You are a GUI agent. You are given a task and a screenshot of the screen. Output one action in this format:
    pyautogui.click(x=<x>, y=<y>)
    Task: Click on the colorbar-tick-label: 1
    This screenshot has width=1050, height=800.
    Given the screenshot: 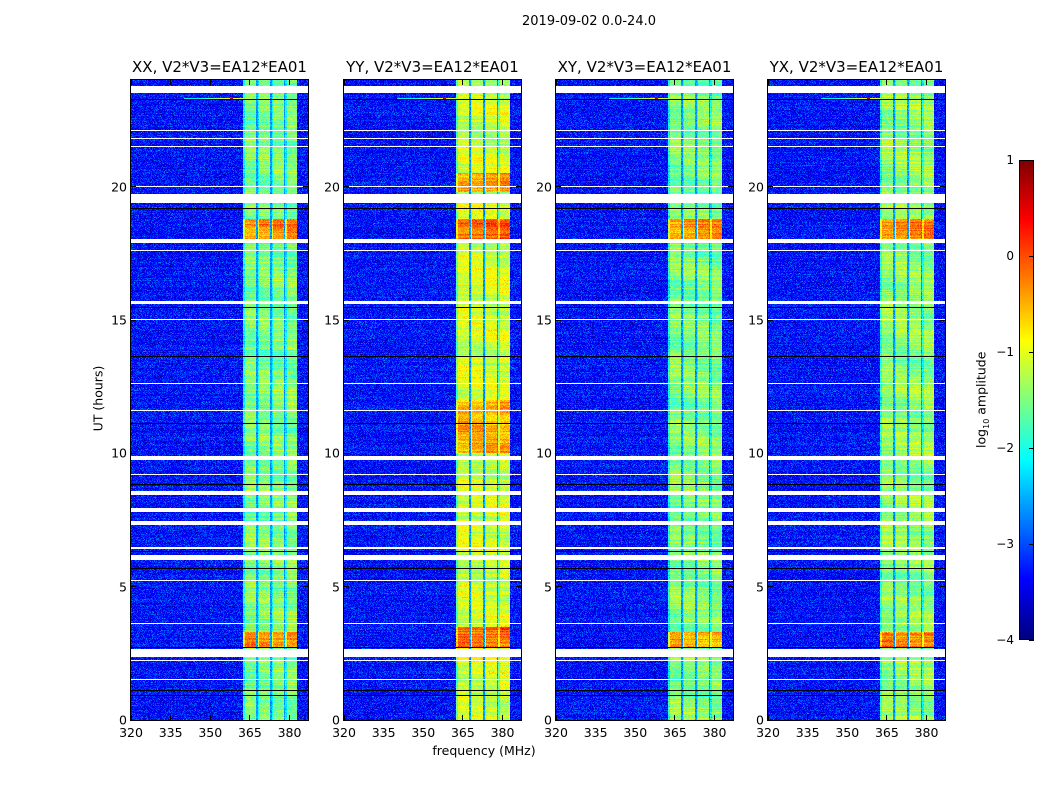 What is the action you would take?
    pyautogui.click(x=1010, y=160)
    